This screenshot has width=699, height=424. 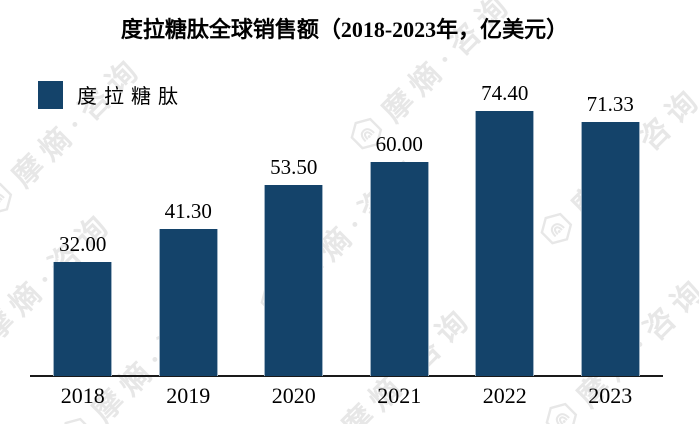 What do you see at coordinates (504, 395) in the screenshot?
I see `x-tick-2022: 2022` at bounding box center [504, 395].